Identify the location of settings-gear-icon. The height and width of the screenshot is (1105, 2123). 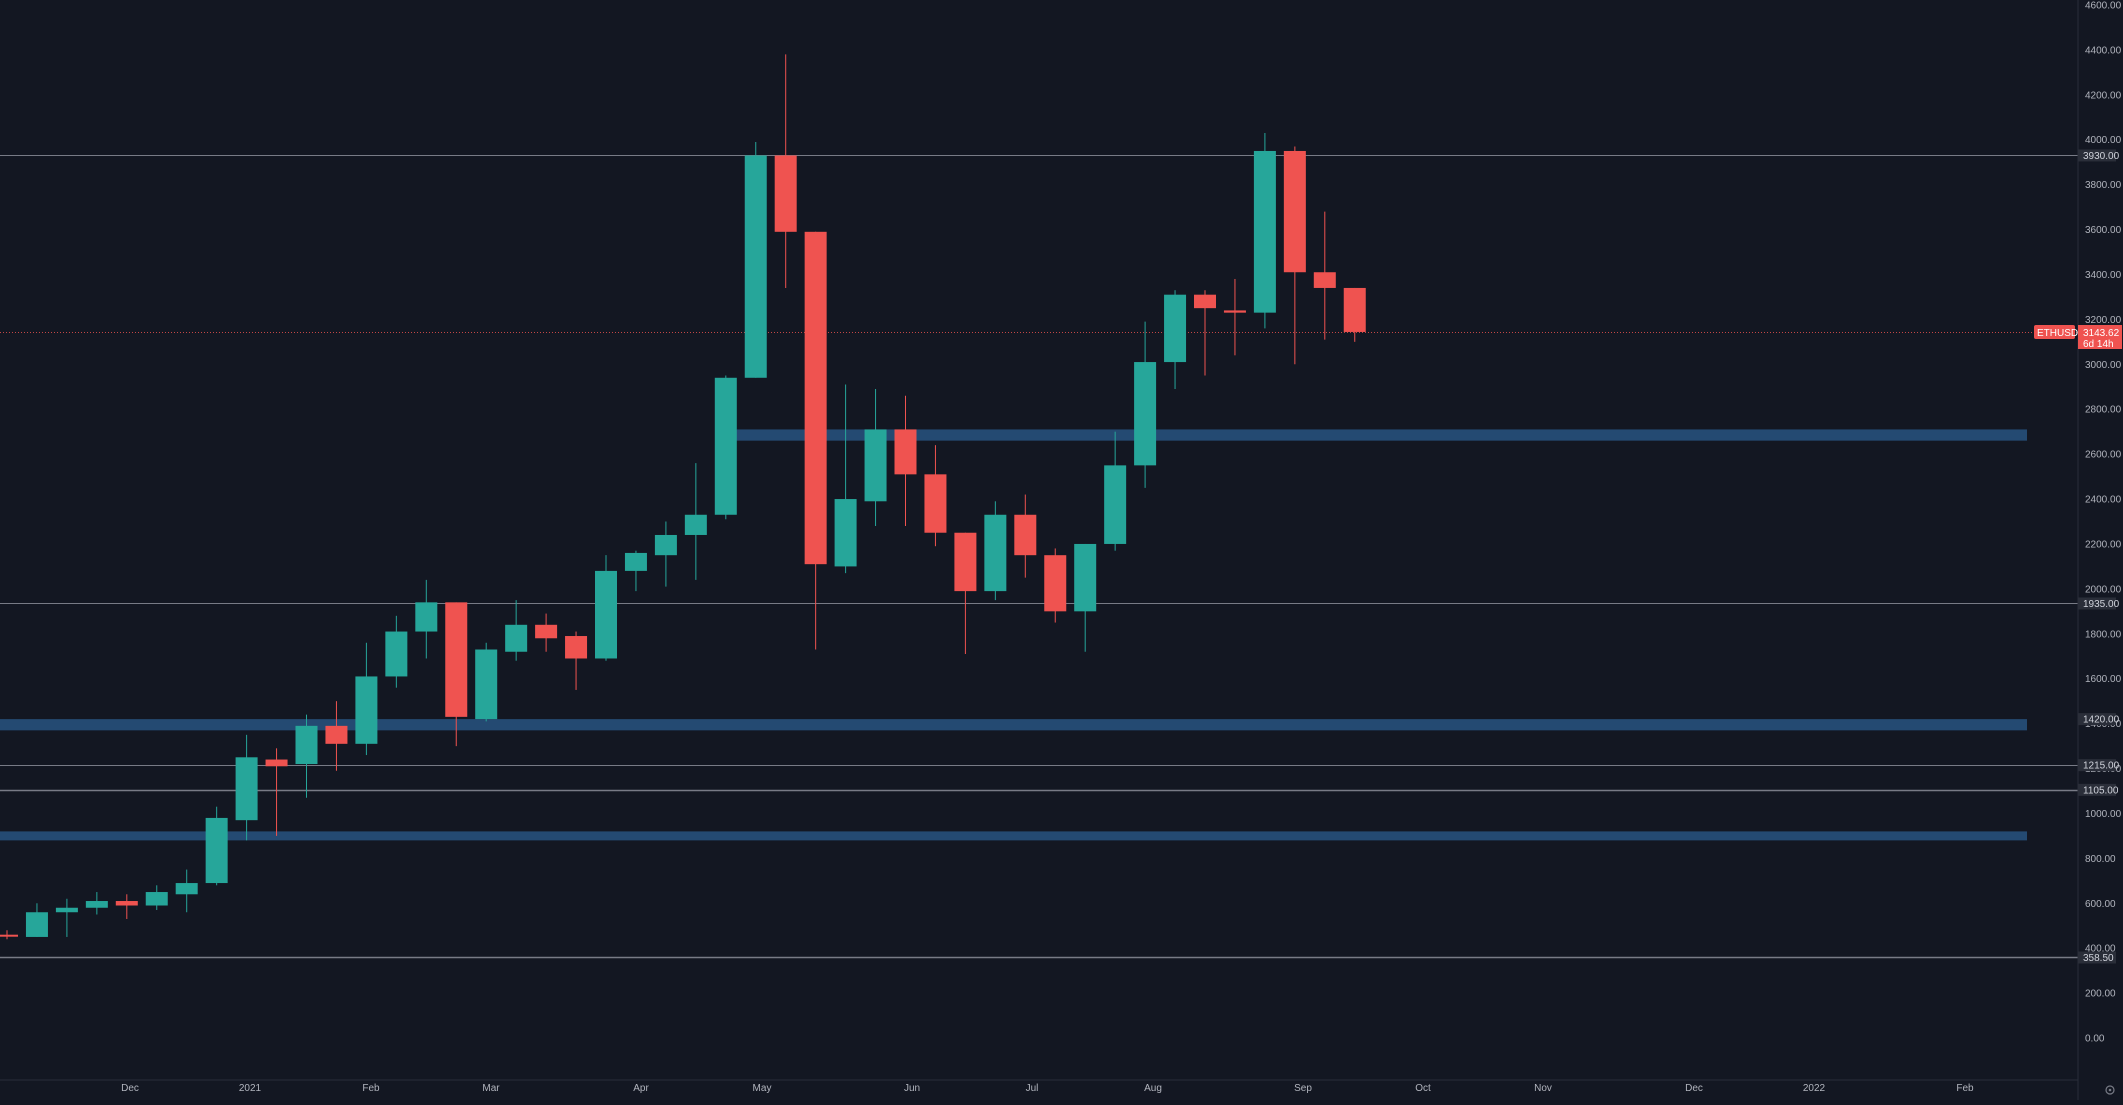
(2110, 1090).